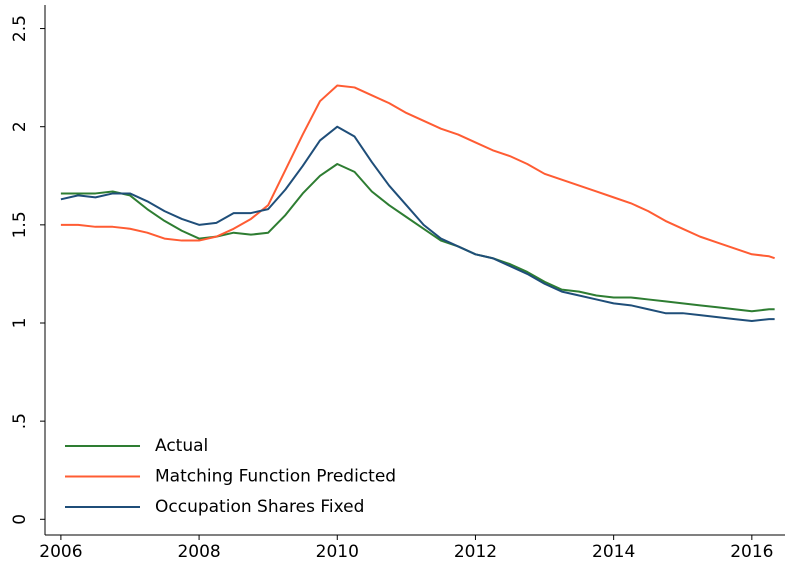 This screenshot has height=567, width=785. What do you see at coordinates (20, 224) in the screenshot?
I see `y-tick-label: 1.5` at bounding box center [20, 224].